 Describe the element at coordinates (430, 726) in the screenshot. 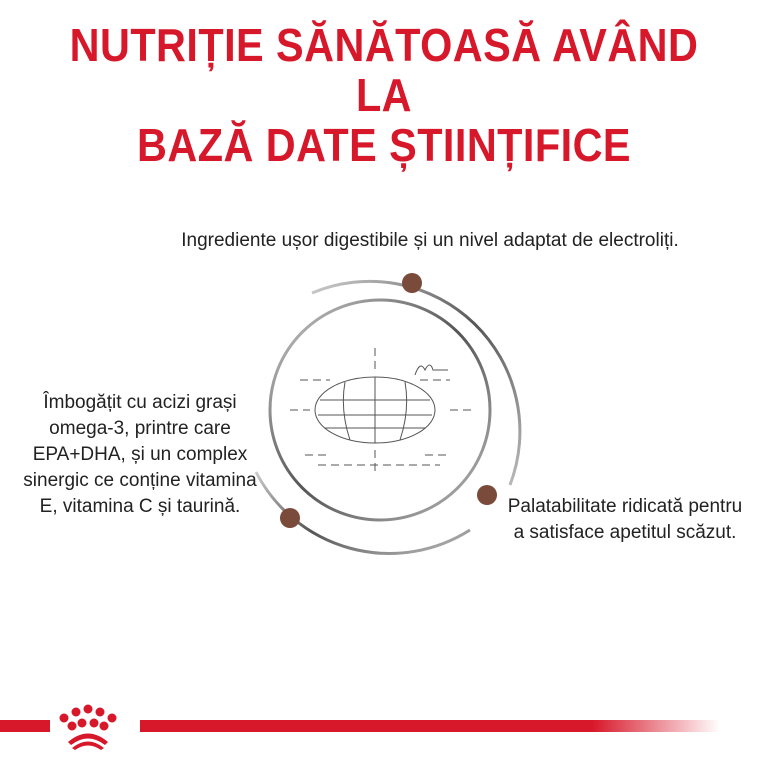

I see `brand-bar-right` at that location.